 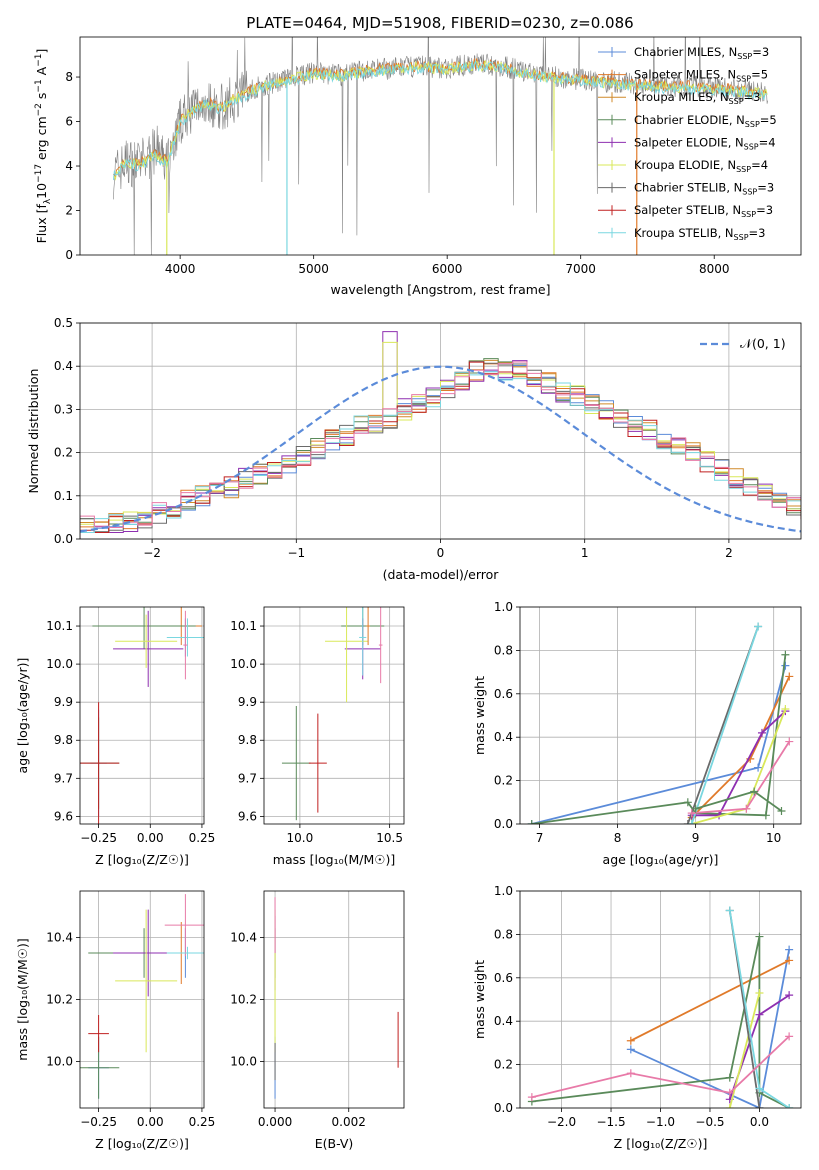 I want to click on x-tick-label: 0.25, so click(x=202, y=1122).